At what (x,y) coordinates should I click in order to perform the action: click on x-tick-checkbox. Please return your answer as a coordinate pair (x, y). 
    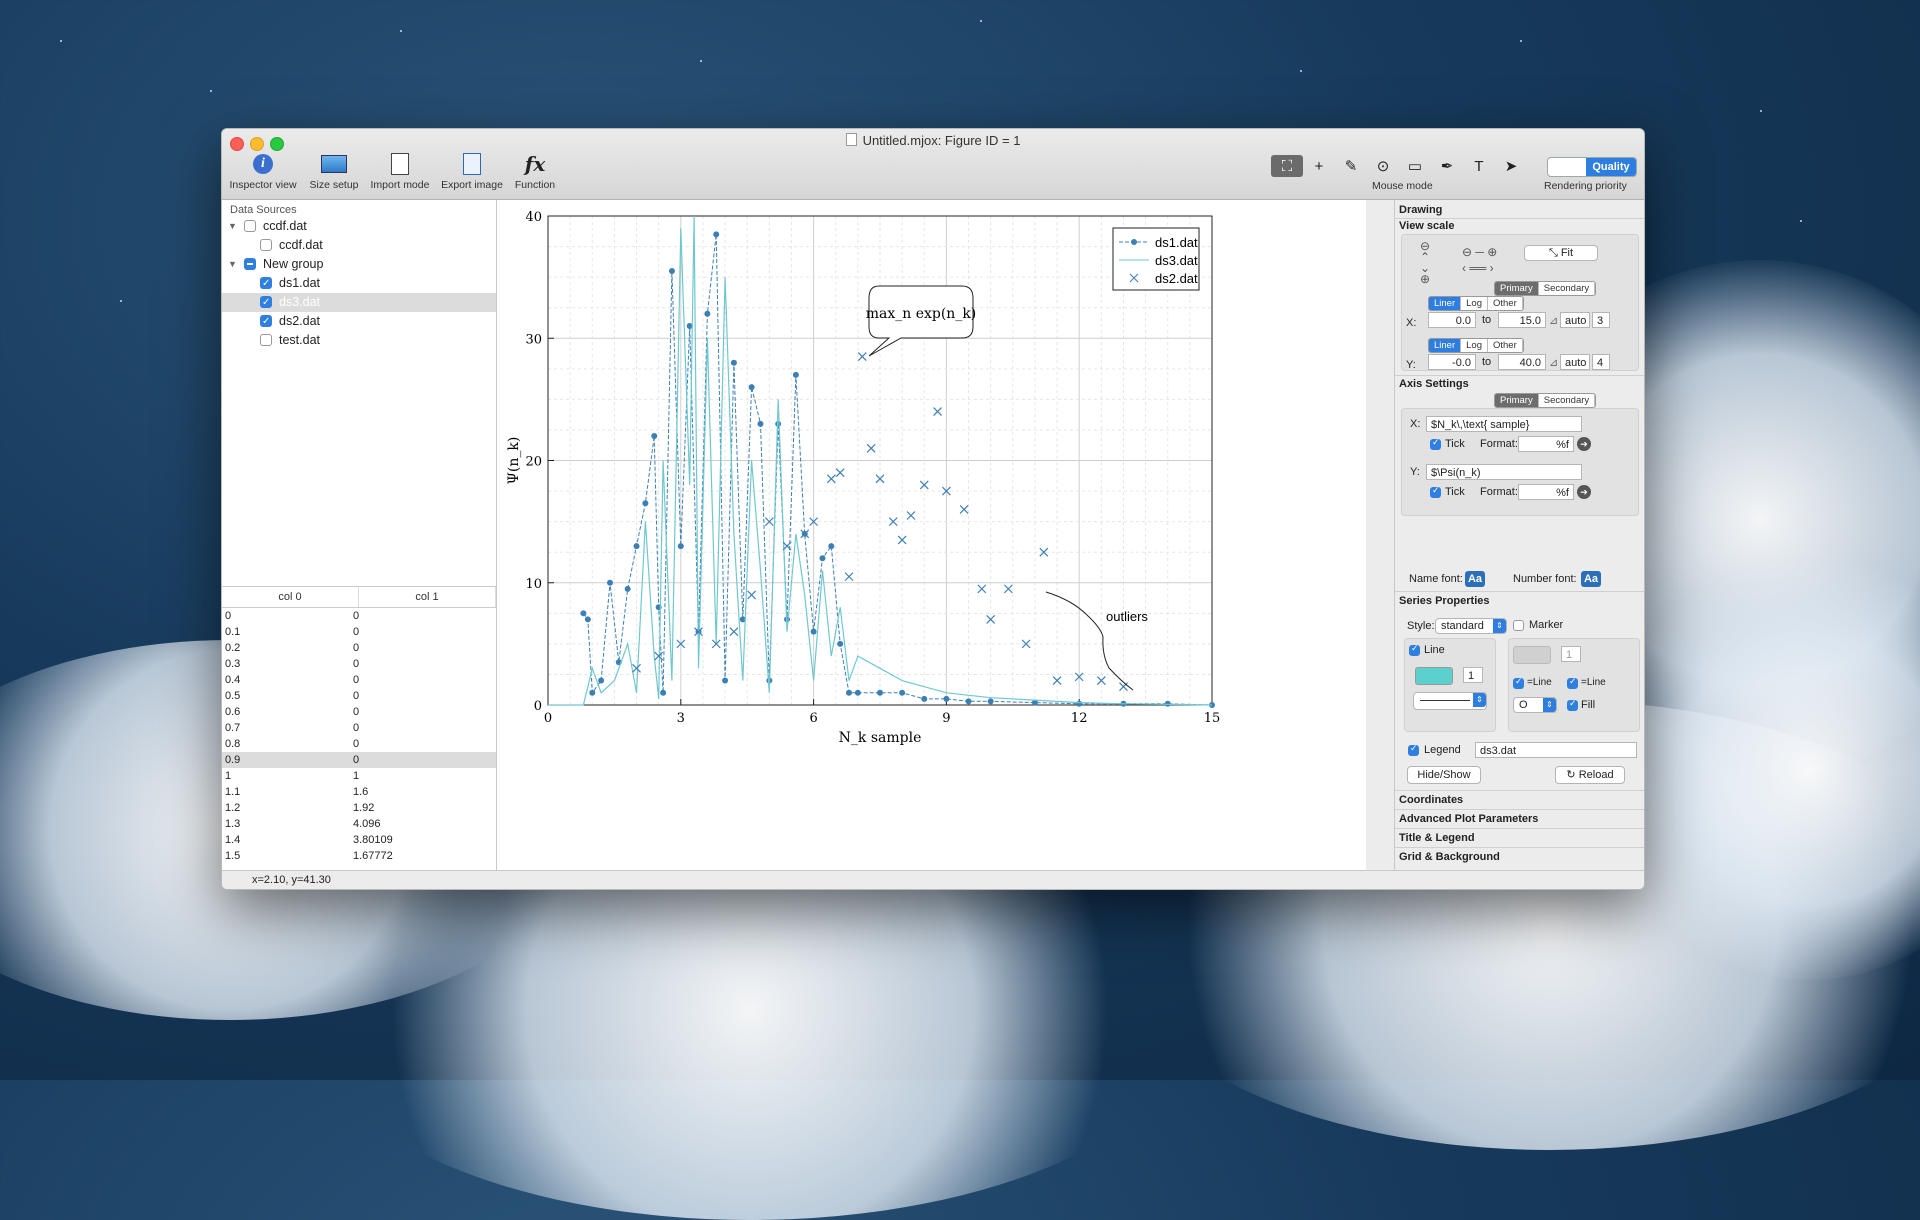
    Looking at the image, I should click on (1435, 443).